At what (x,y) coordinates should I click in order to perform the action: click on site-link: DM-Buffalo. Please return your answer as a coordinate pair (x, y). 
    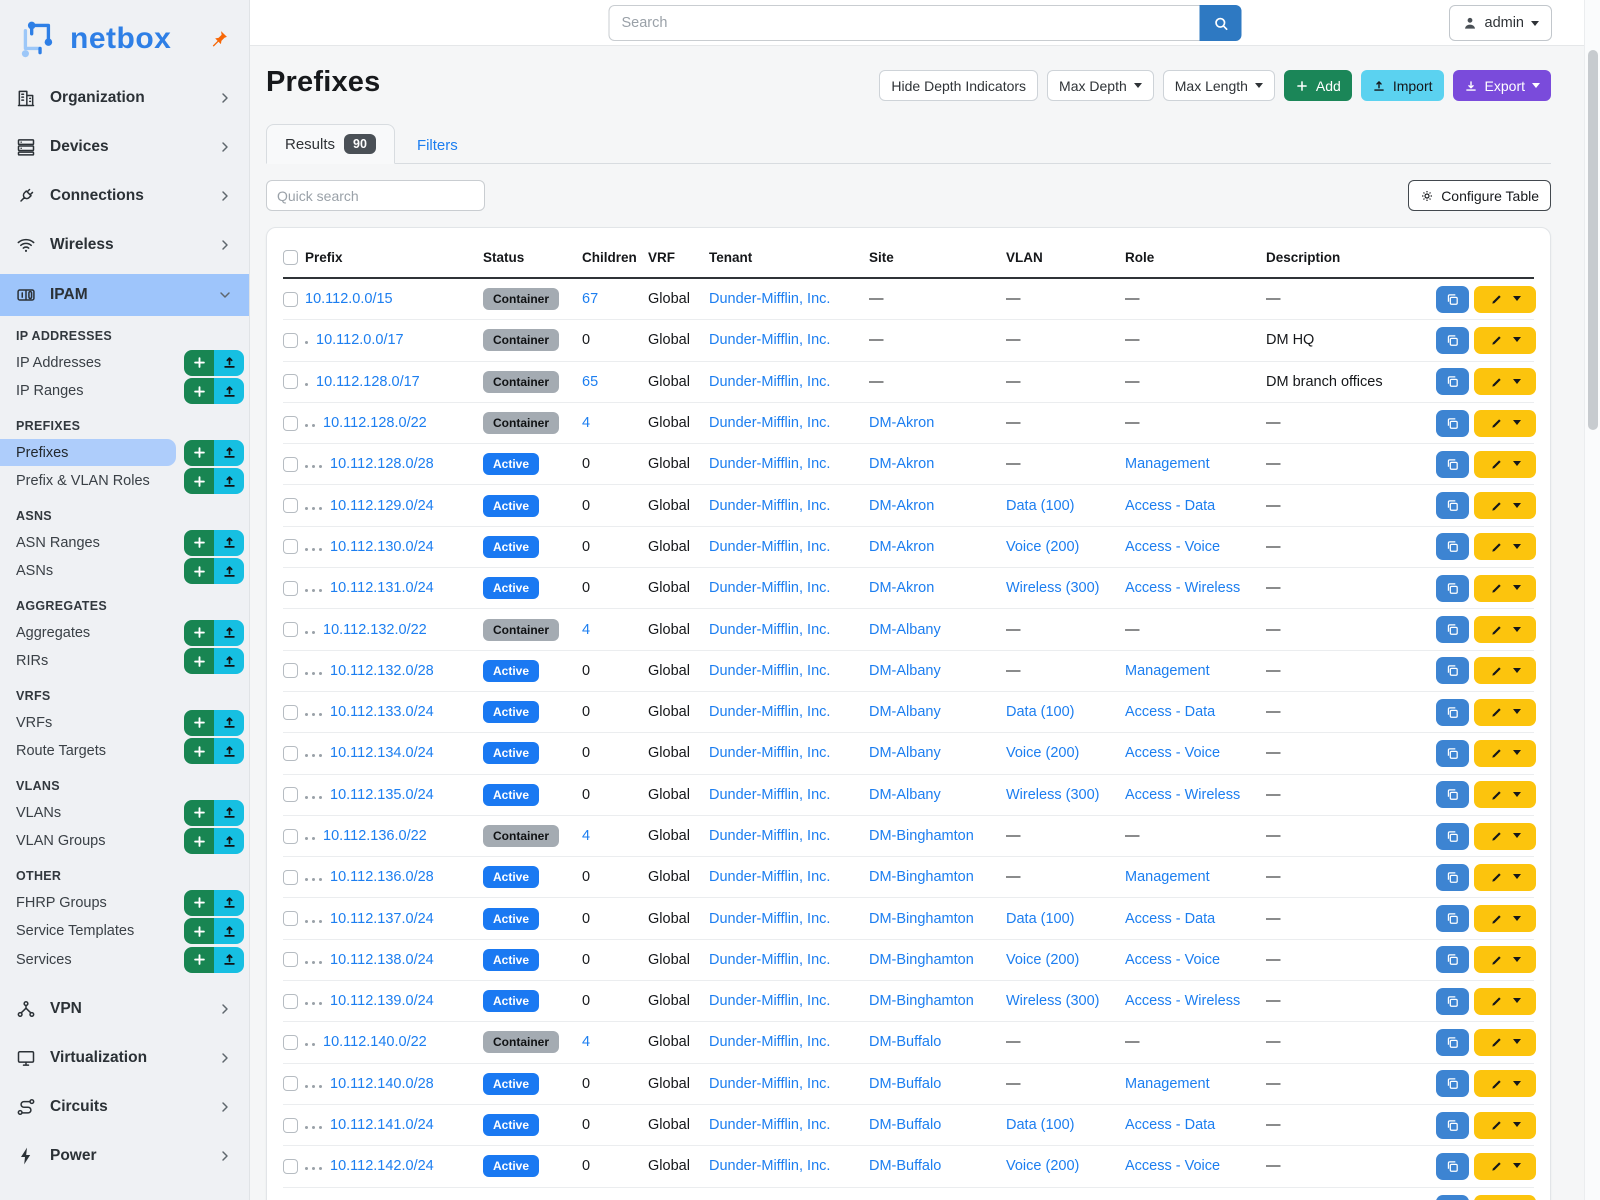
    Looking at the image, I should click on (905, 1083).